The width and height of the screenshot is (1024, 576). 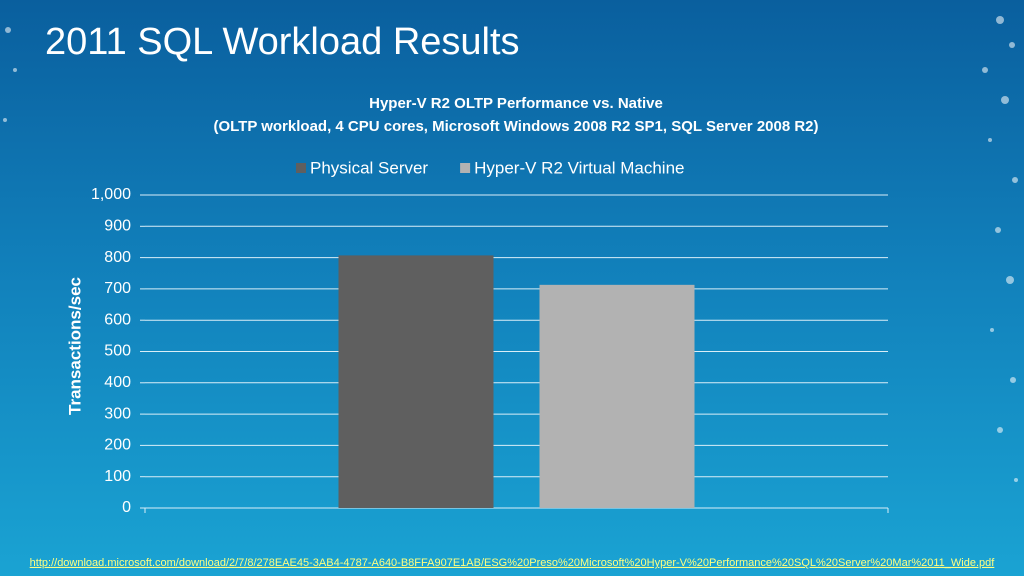 What do you see at coordinates (111, 194) in the screenshot?
I see `y-tick-label: 1,000` at bounding box center [111, 194].